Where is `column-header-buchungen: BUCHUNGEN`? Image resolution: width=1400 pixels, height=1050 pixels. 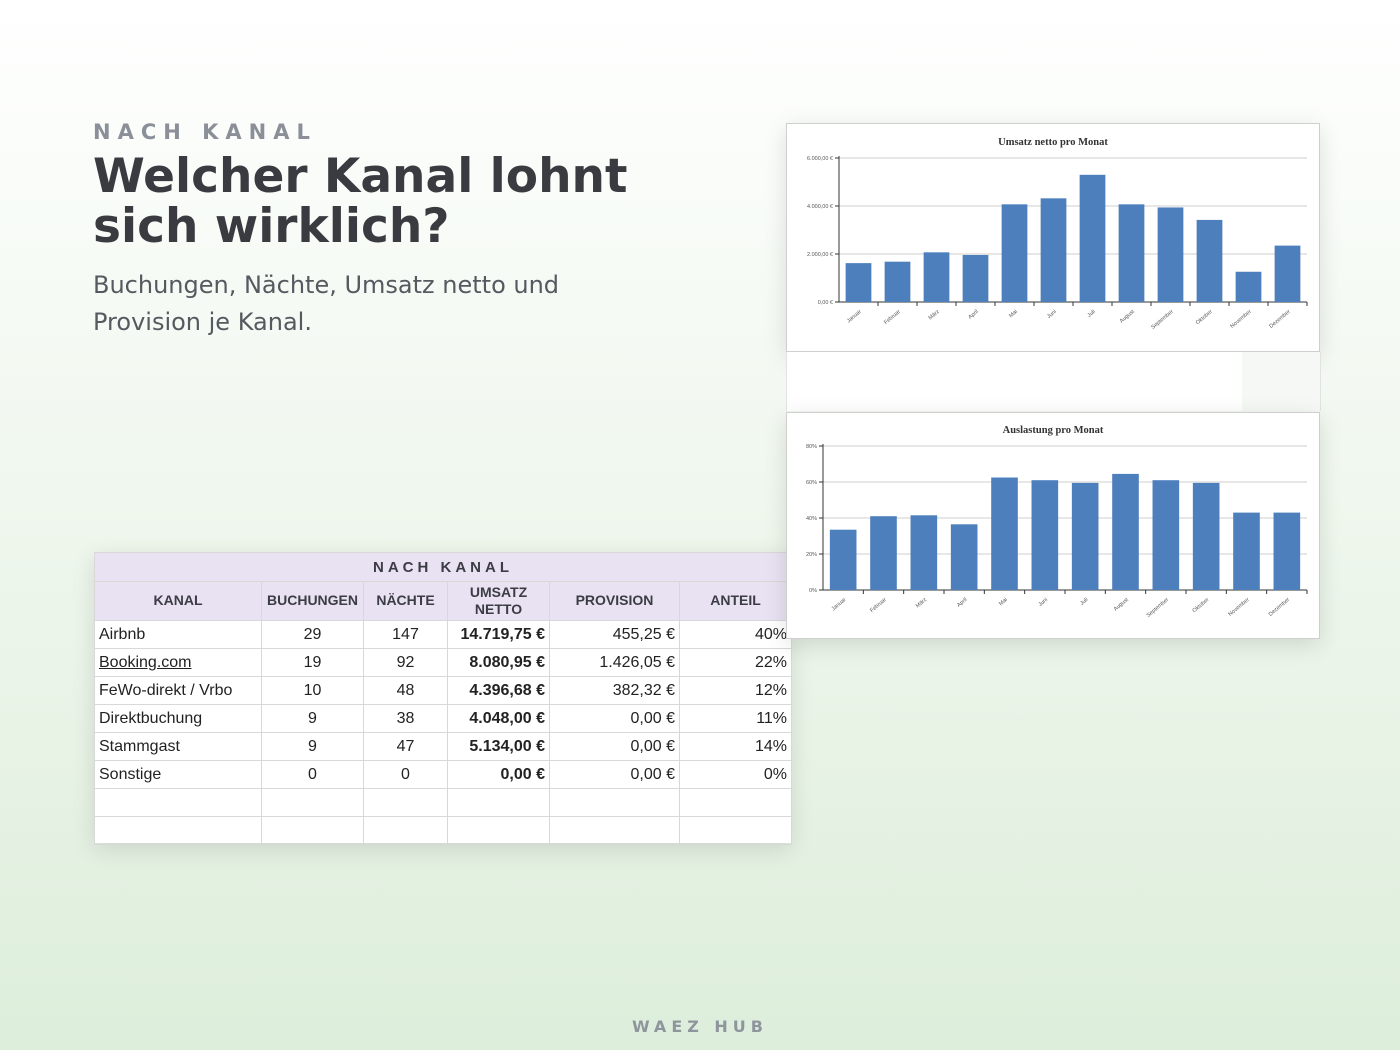 column-header-buchungen: BUCHUNGEN is located at coordinates (312, 601).